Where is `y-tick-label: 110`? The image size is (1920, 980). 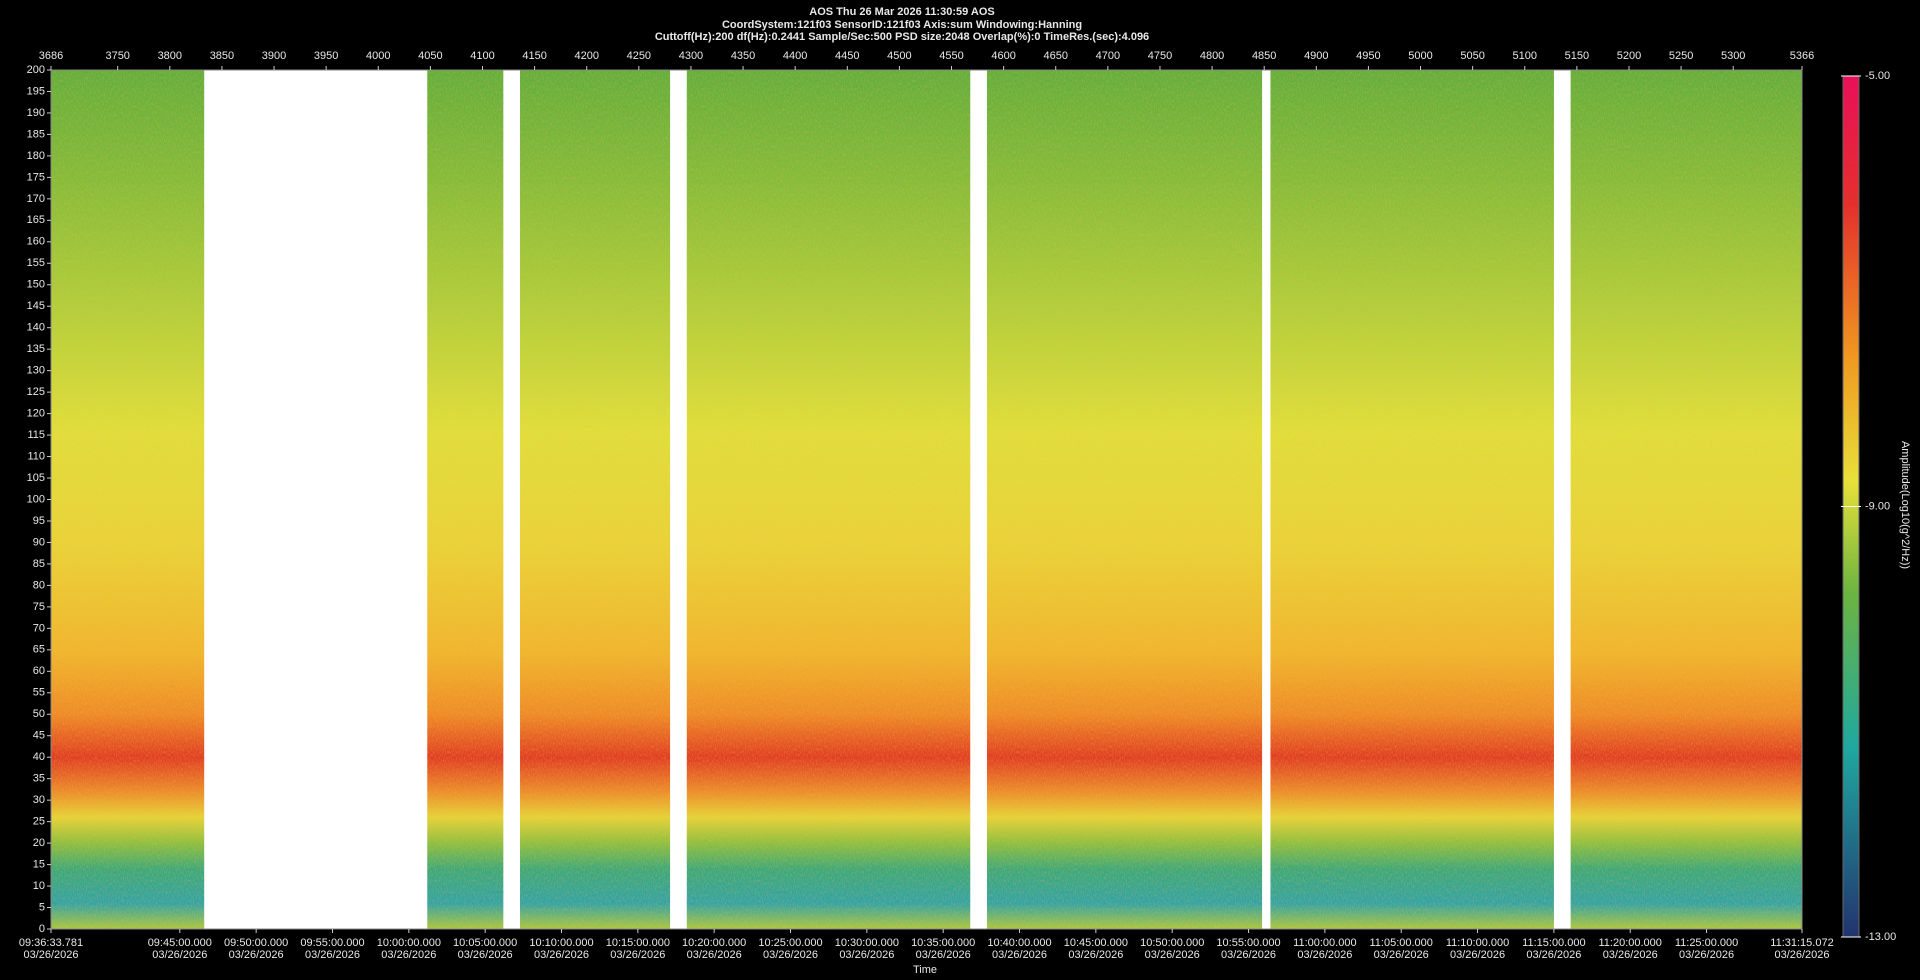 y-tick-label: 110 is located at coordinates (36, 456).